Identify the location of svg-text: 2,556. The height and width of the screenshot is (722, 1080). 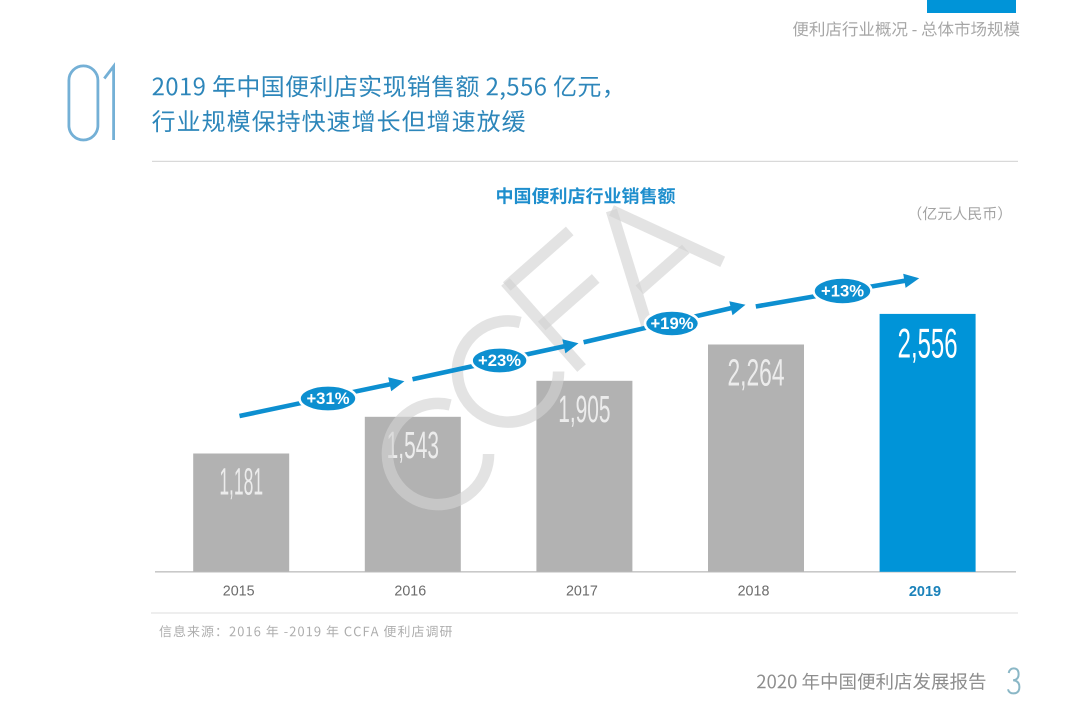
(928, 344).